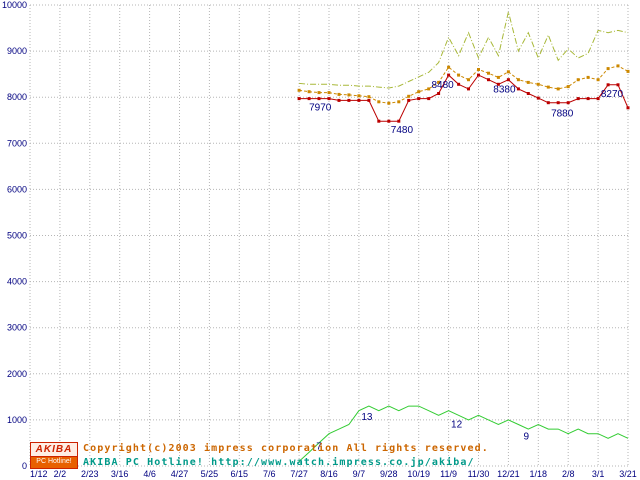 The width and height of the screenshot is (640, 480). I want to click on data-label: 8270, so click(612, 94).